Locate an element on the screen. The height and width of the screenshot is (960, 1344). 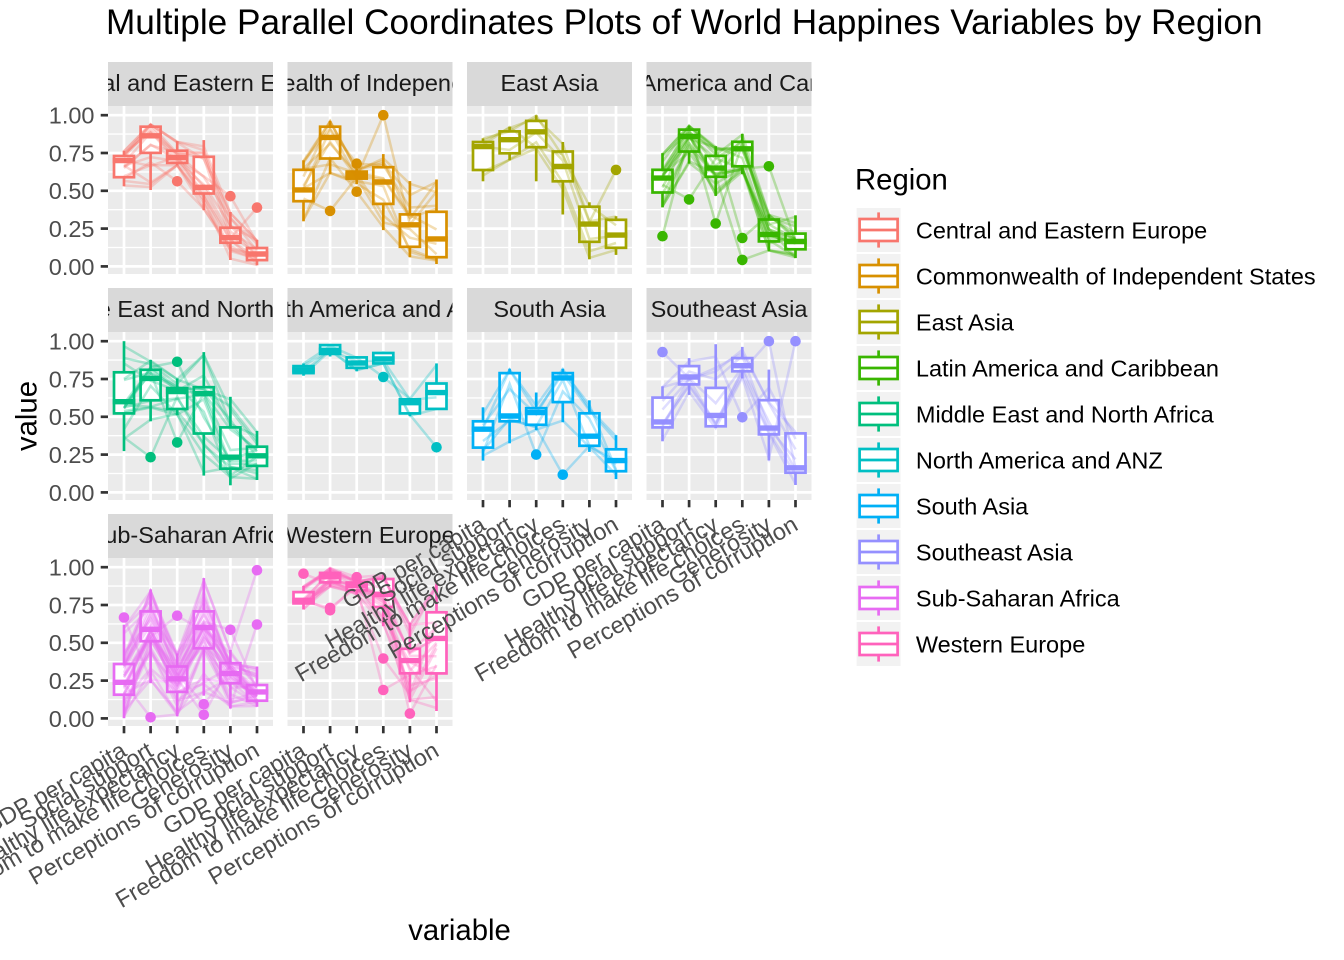
svg-text: variable is located at coordinates (459, 930).